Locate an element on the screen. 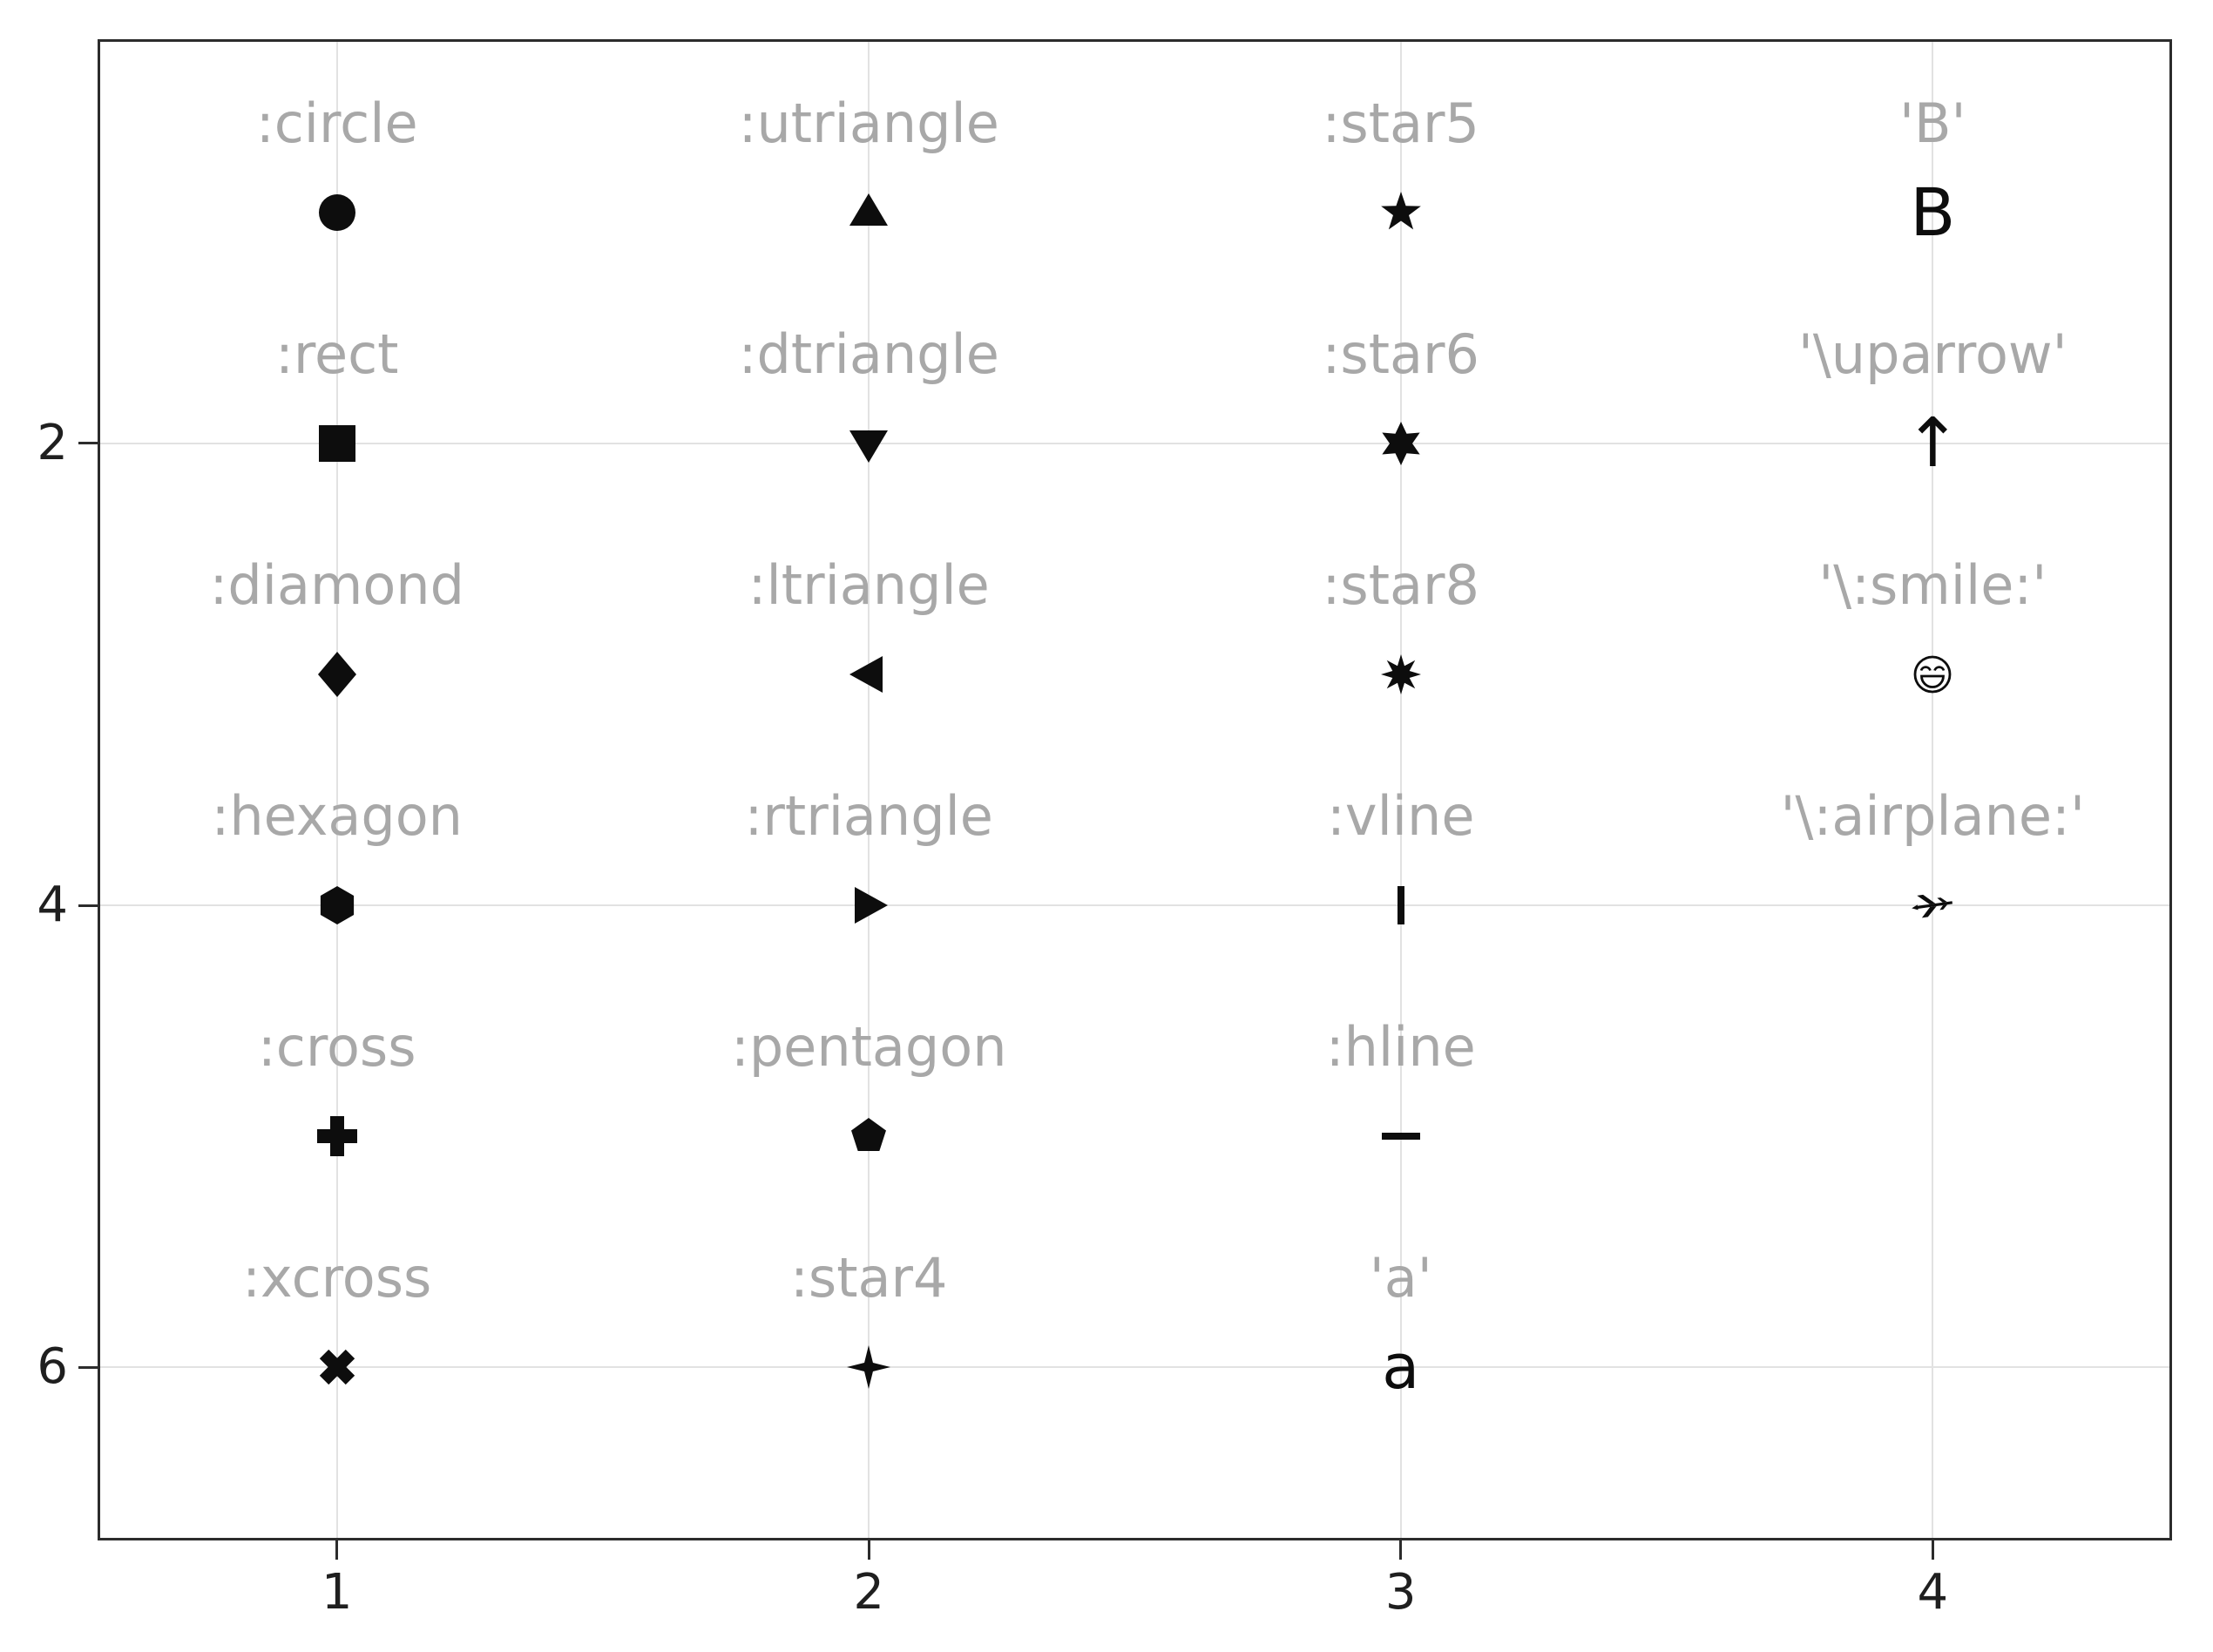 This screenshot has height=1652, width=2213. marker-name-label-uparrow: '\uparrow' is located at coordinates (1932, 354).